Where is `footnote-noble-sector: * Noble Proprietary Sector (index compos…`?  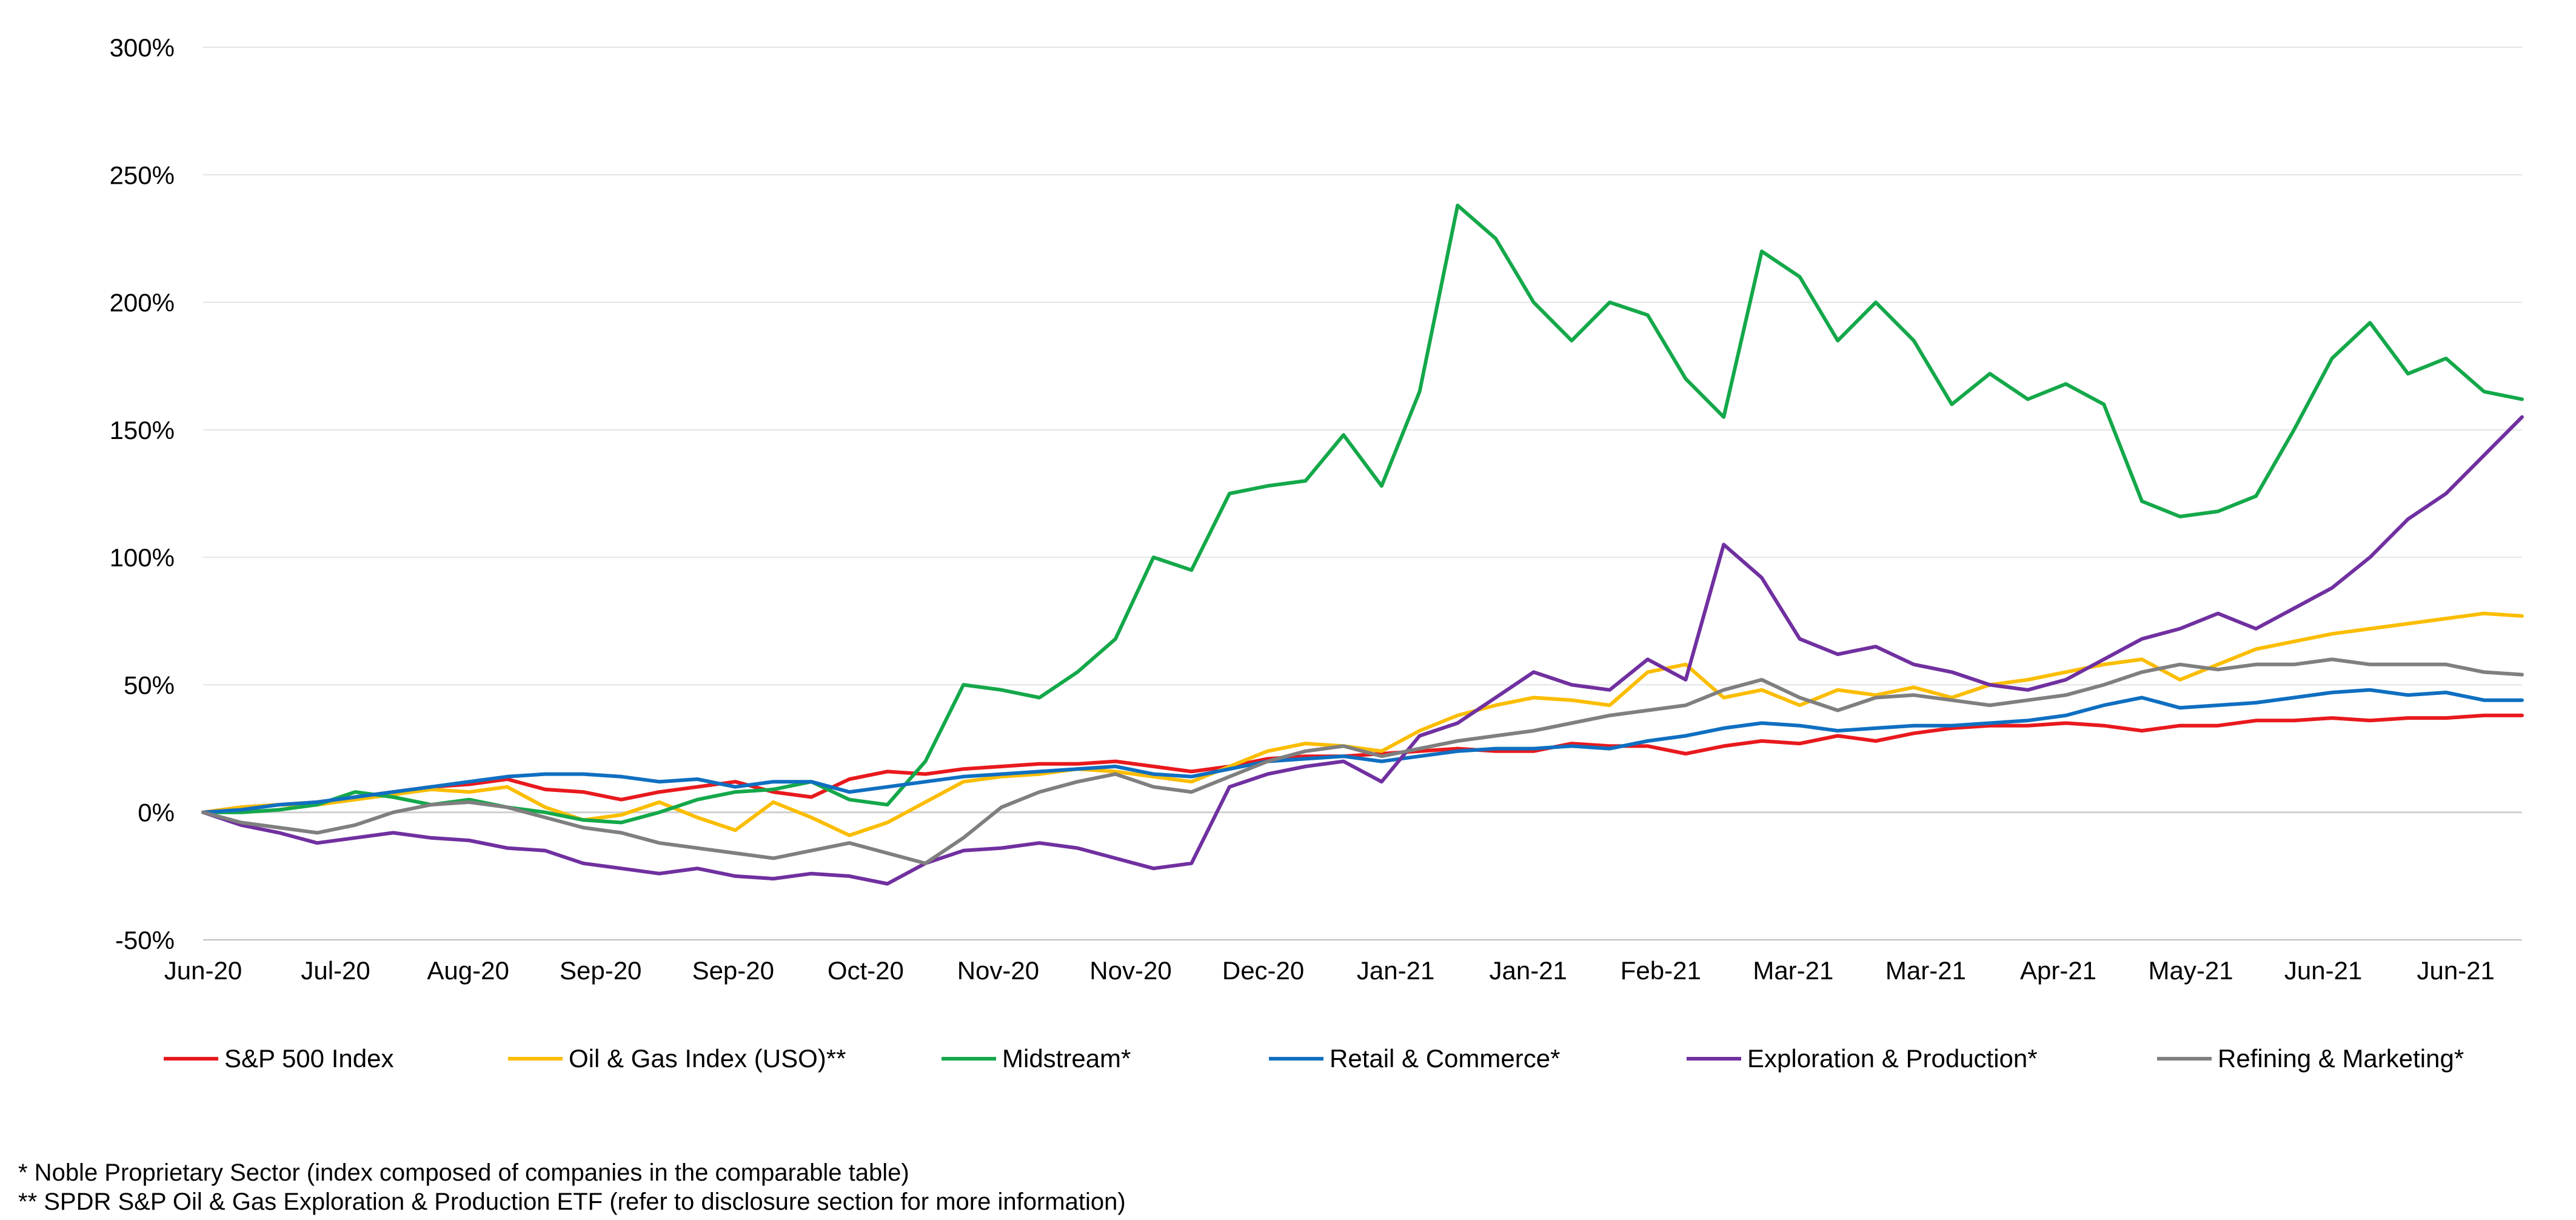
footnote-noble-sector: * Noble Proprietary Sector (index compos… is located at coordinates (463, 1172).